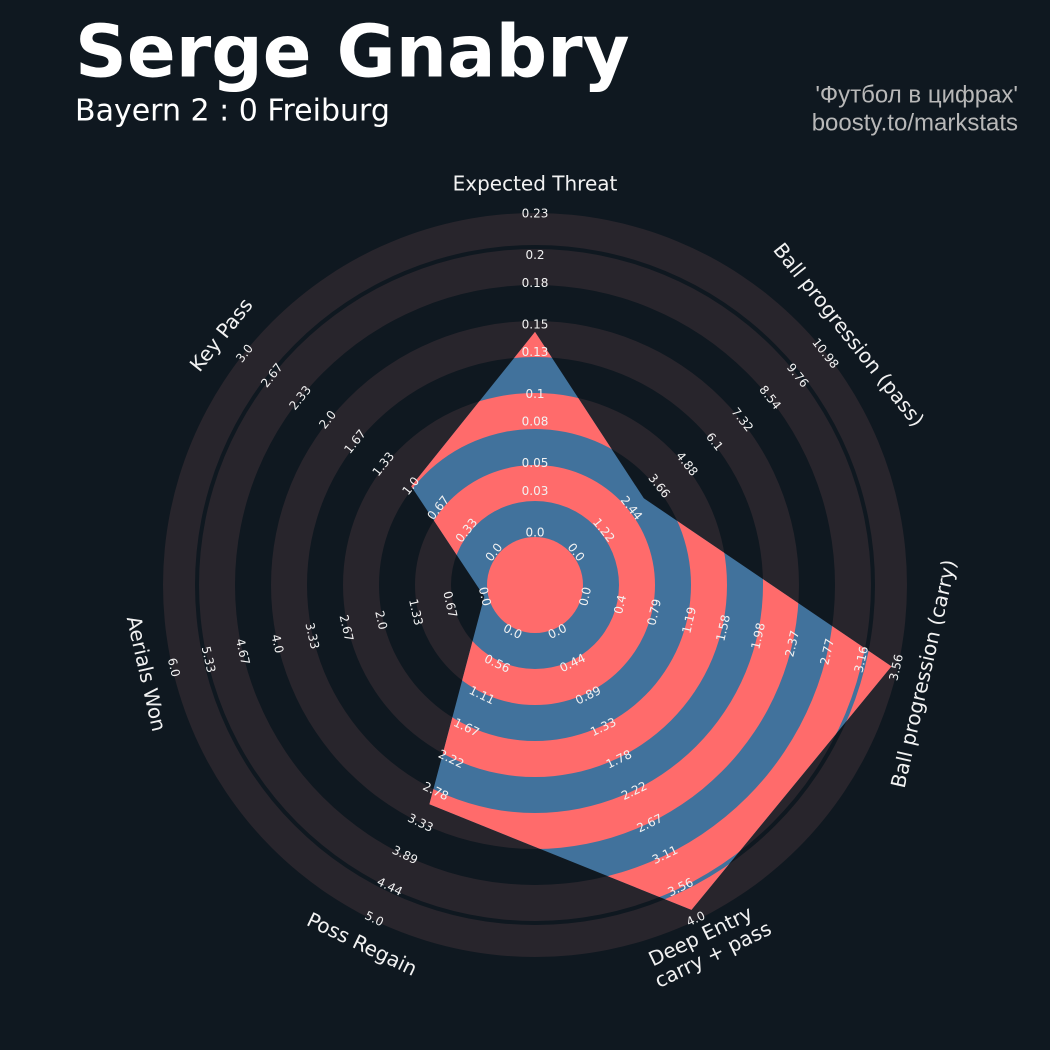 This screenshot has width=1050, height=1050. Describe the element at coordinates (792, 643) in the screenshot. I see `tick-label: 2.37` at that location.